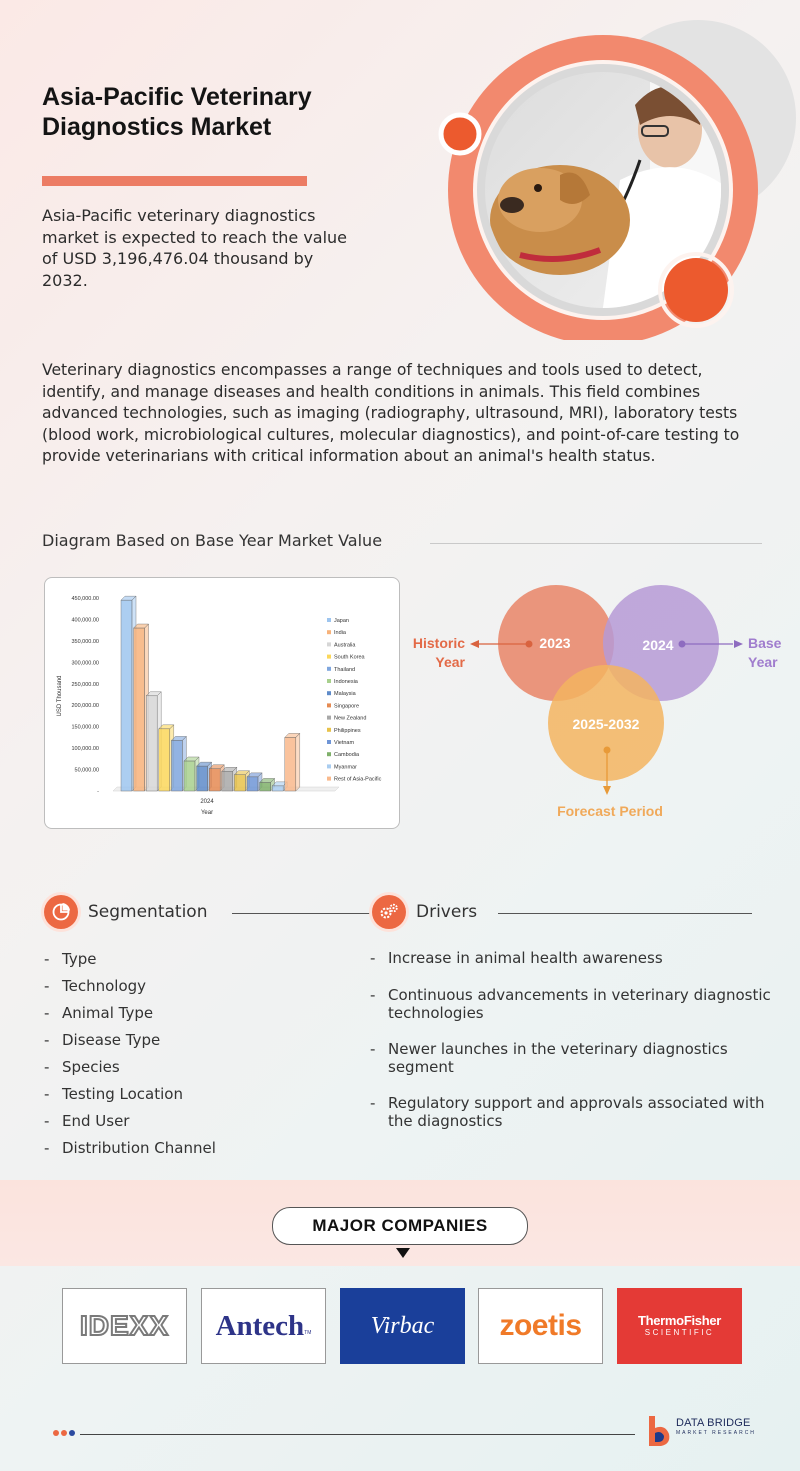 The width and height of the screenshot is (800, 1471). What do you see at coordinates (260, 1325) in the screenshot?
I see `antech-wordmark: Antech` at bounding box center [260, 1325].